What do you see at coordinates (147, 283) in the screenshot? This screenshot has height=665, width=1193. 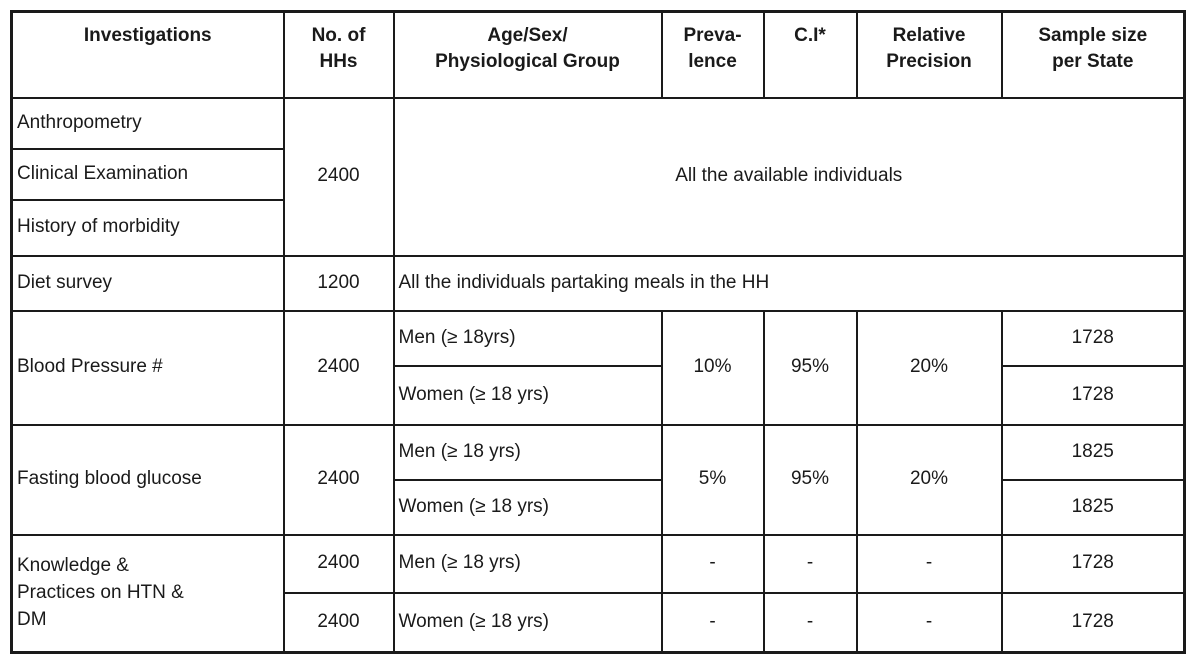 I see `cell-investigation-diet-survey: Diet survey` at bounding box center [147, 283].